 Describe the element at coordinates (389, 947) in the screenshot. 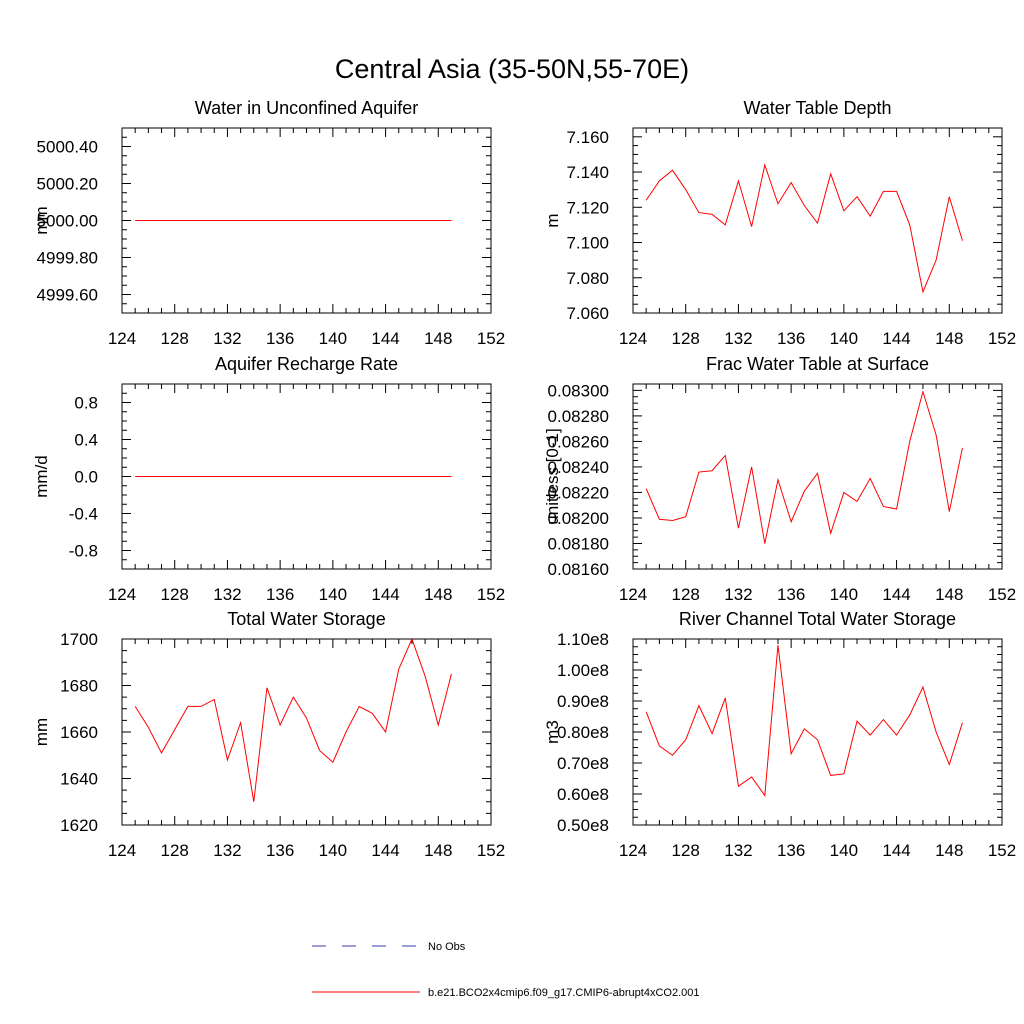

I see `legend-entry: No Obs` at that location.